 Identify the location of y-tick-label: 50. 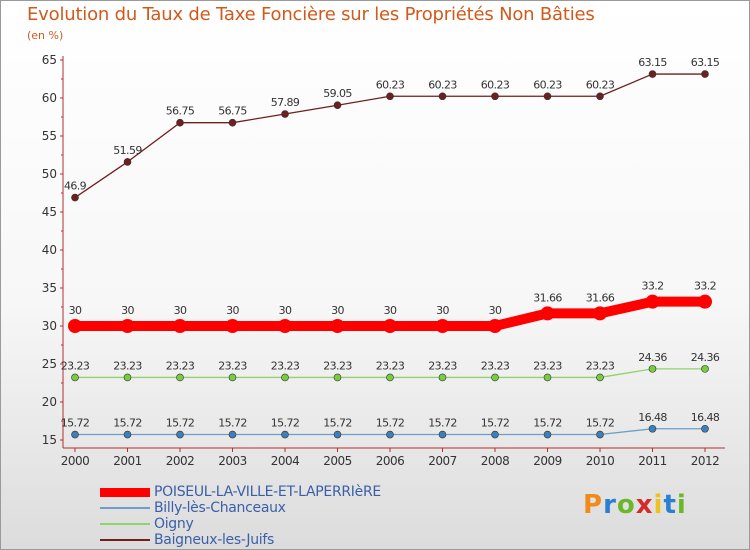
(49, 174).